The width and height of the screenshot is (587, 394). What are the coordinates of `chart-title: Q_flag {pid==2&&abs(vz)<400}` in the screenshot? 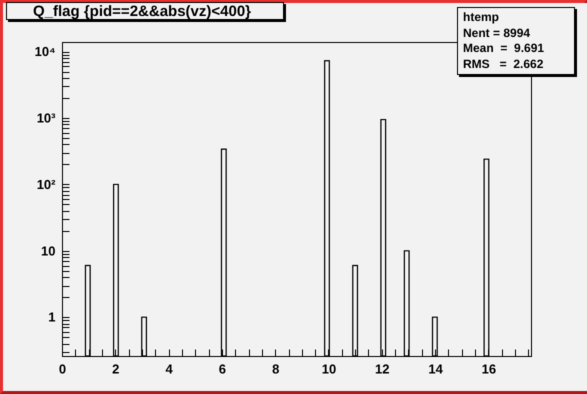 It's located at (145, 11).